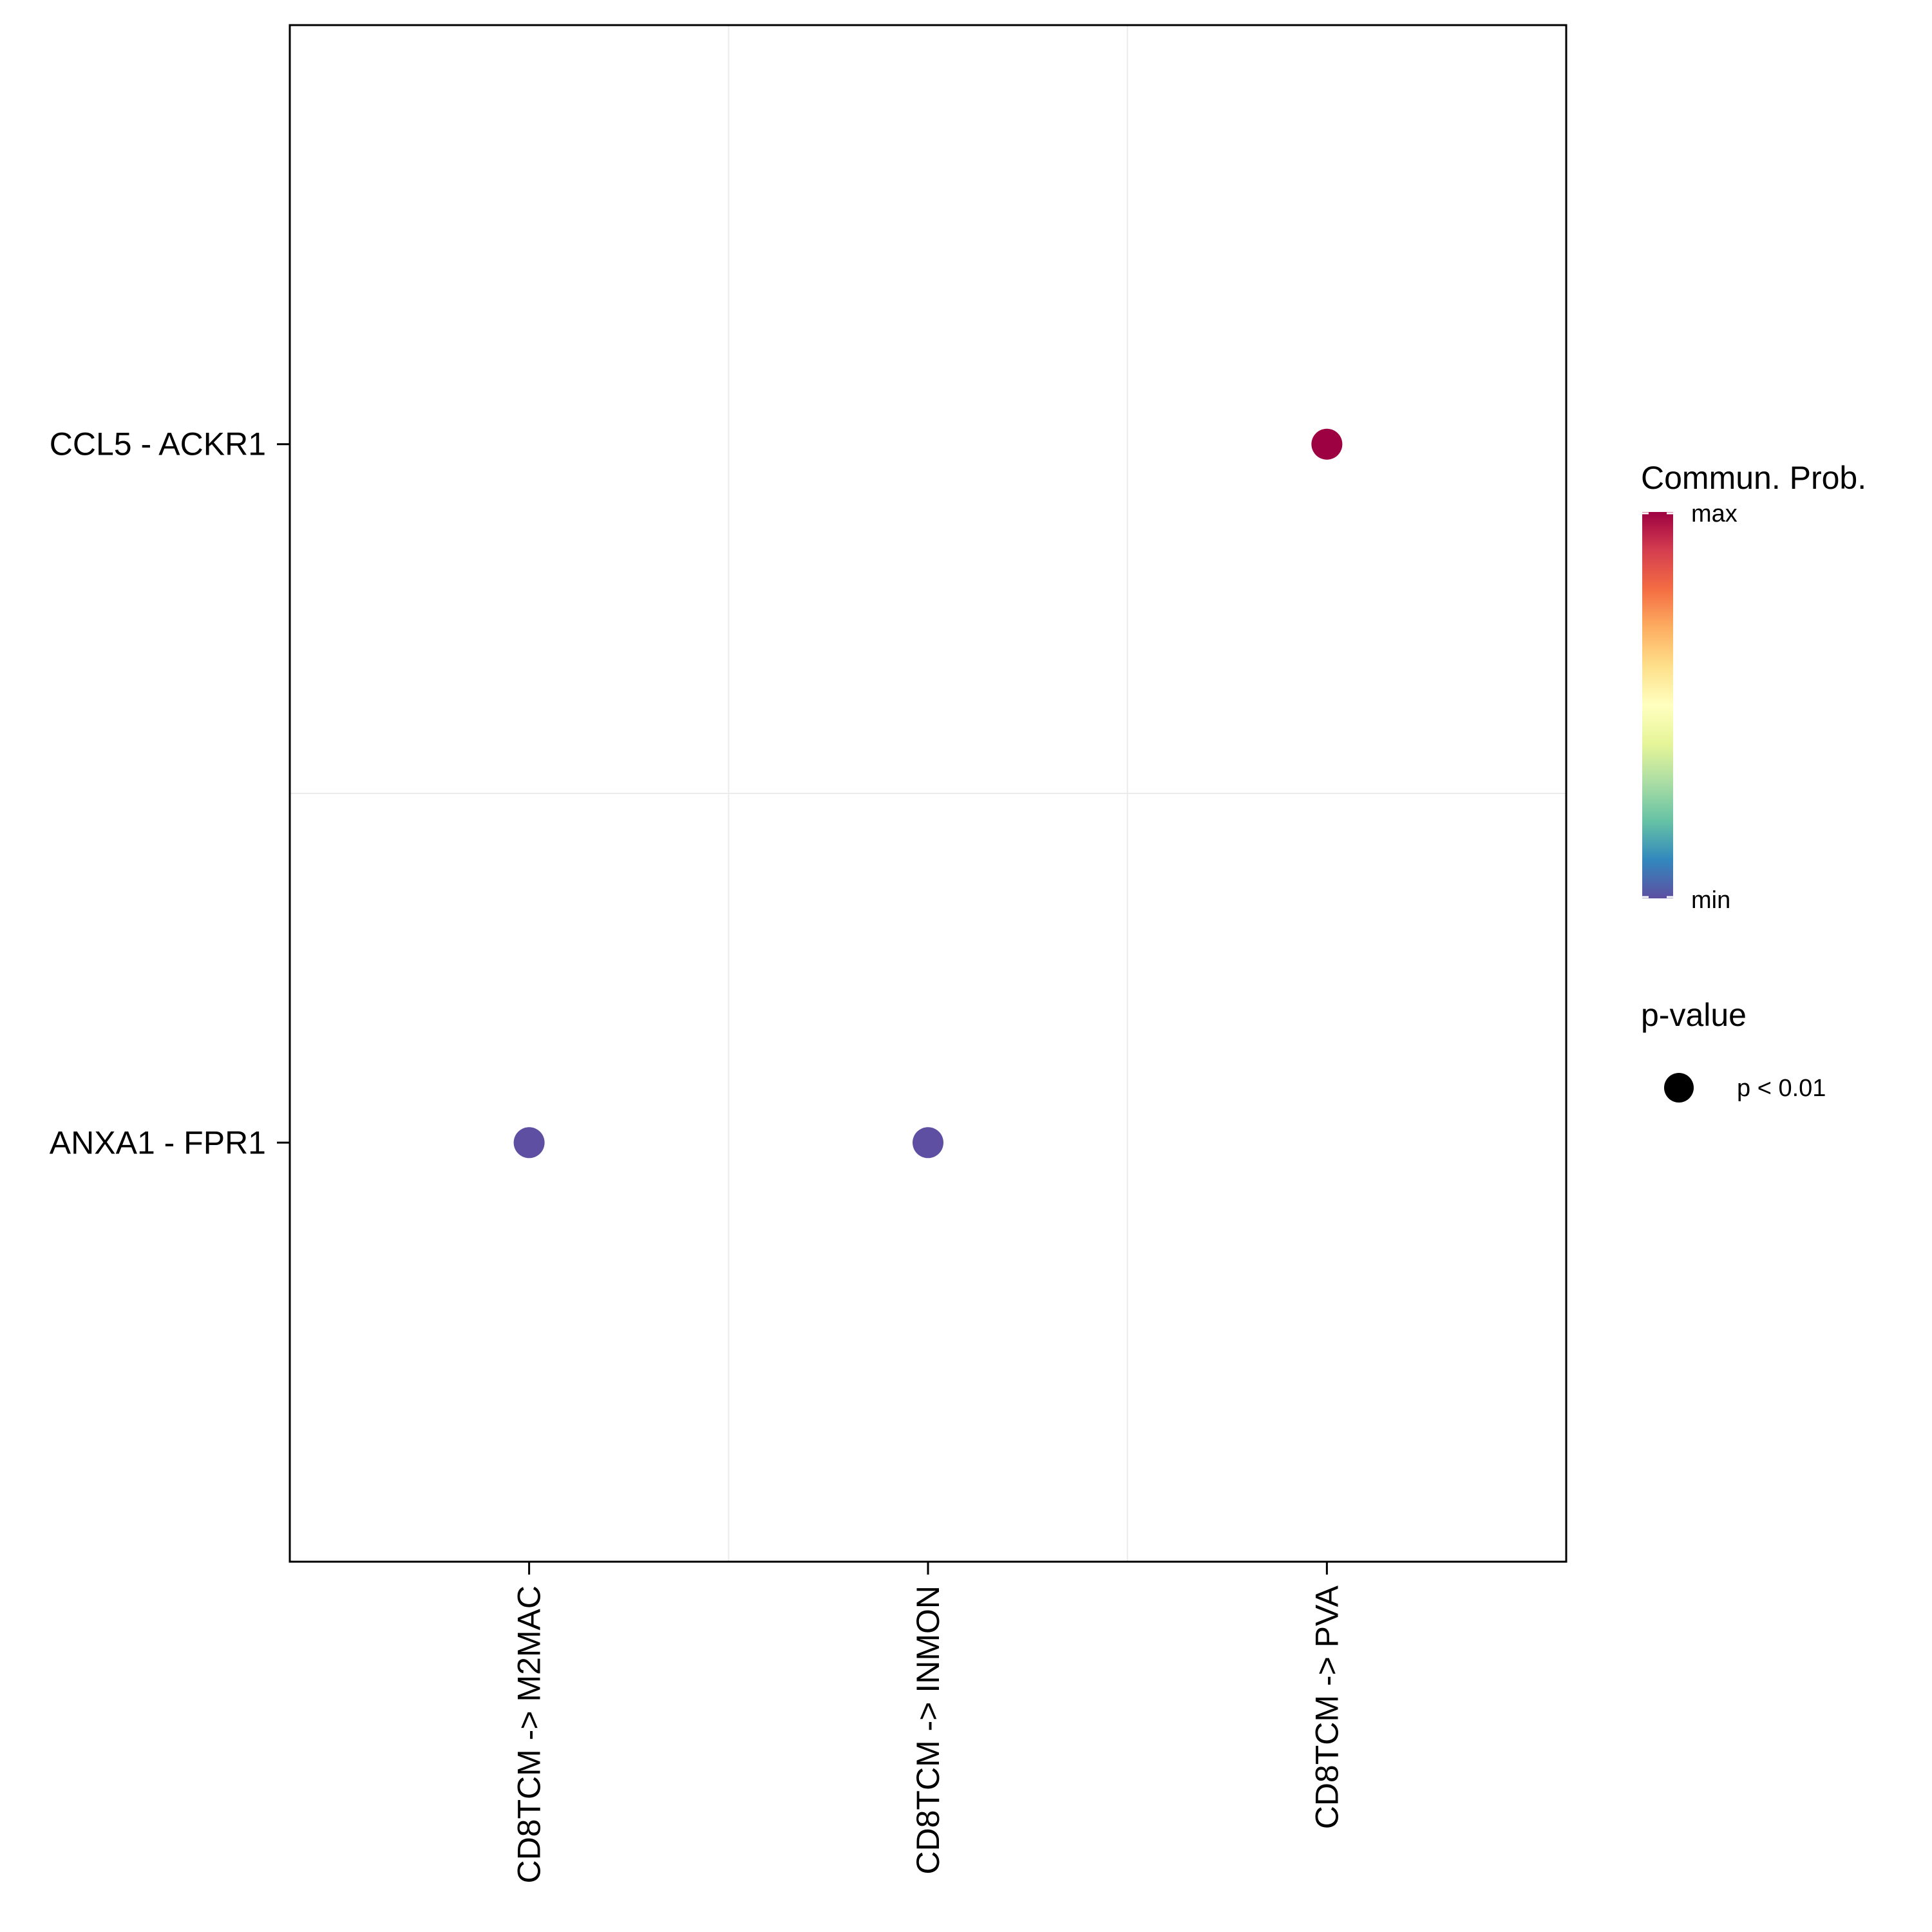  Describe the element at coordinates (1679, 1088) in the screenshot. I see `size-legend-key` at that location.